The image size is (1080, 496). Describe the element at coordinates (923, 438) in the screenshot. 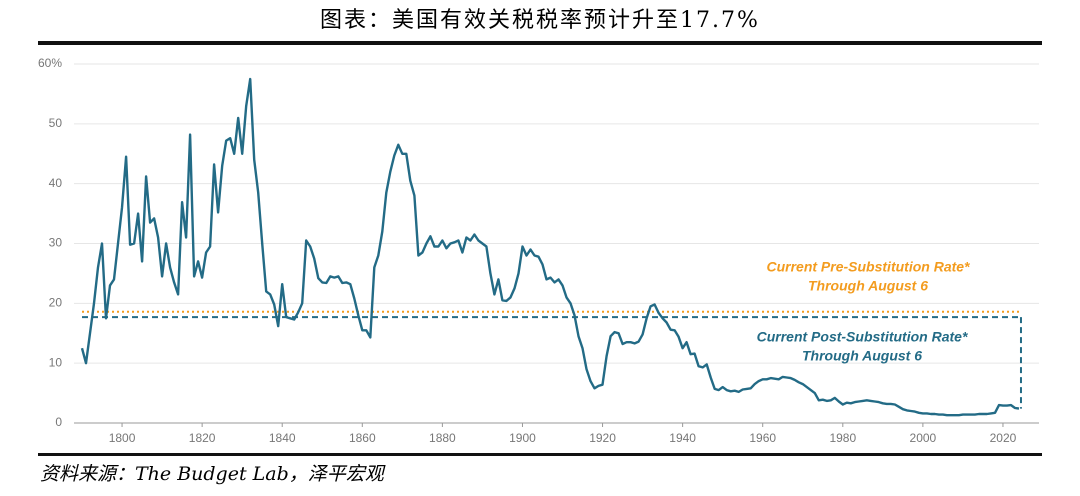

I see `x-tick-label: 2000` at that location.